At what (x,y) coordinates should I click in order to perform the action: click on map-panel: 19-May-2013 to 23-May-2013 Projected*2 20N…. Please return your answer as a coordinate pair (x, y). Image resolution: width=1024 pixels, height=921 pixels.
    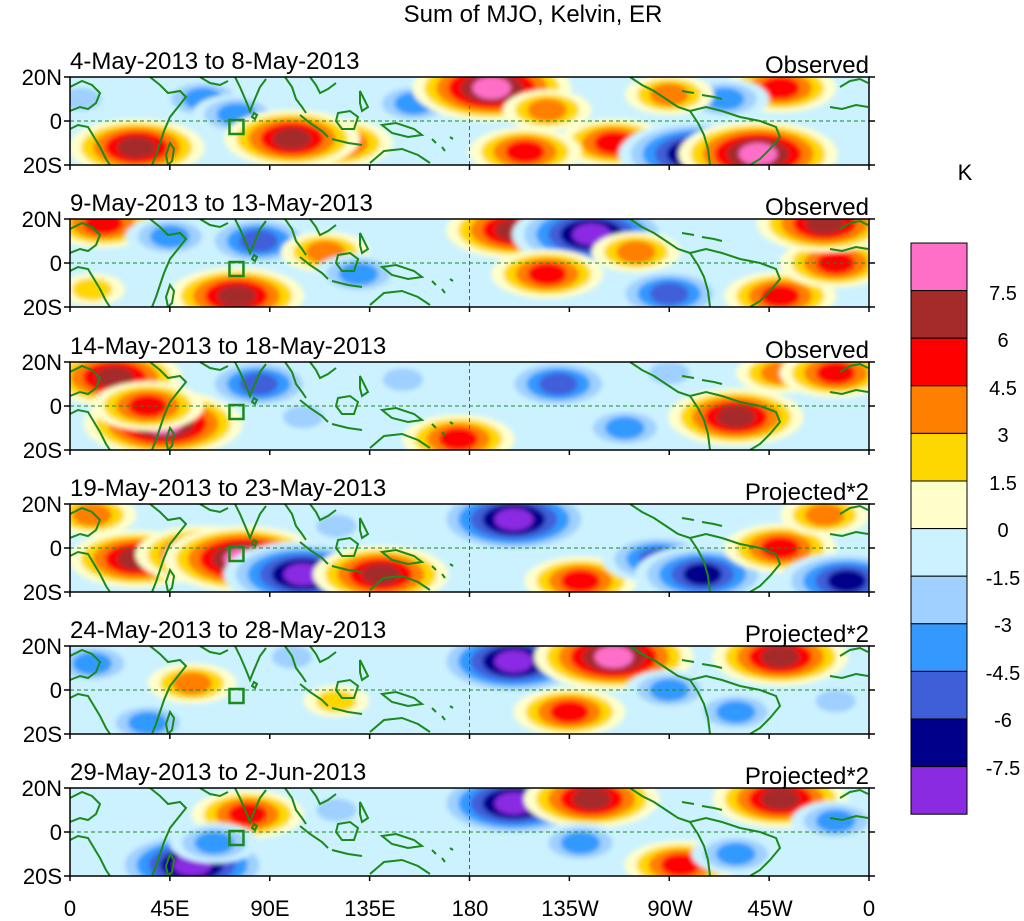
    Looking at the image, I should click on (448, 540).